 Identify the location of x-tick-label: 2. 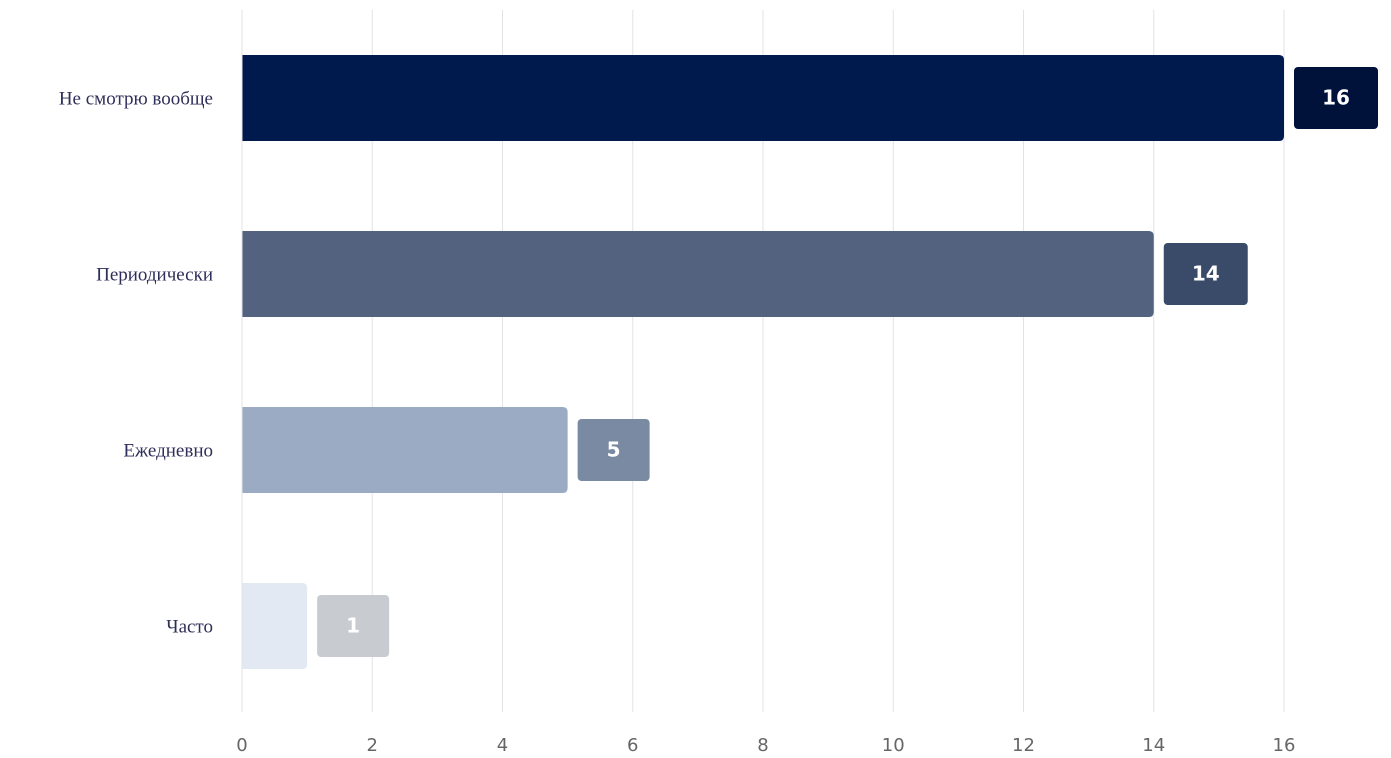
(372, 745).